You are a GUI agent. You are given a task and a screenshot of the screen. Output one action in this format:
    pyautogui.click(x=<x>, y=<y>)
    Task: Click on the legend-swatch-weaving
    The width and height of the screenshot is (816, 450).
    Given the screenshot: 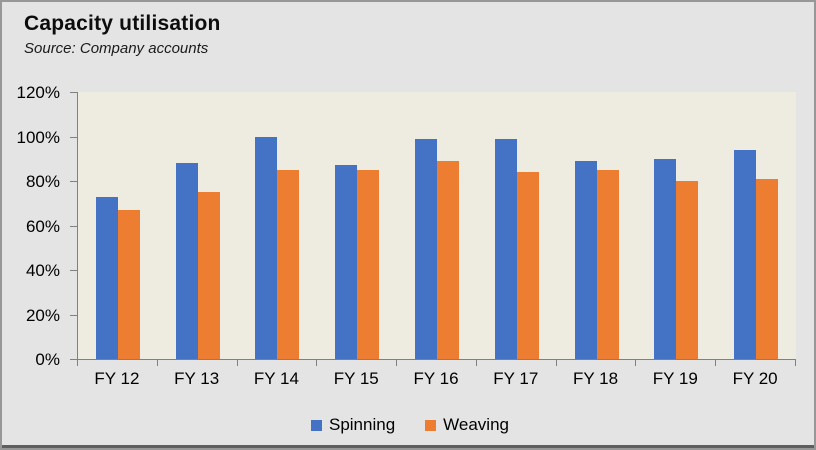 What is the action you would take?
    pyautogui.click(x=431, y=425)
    